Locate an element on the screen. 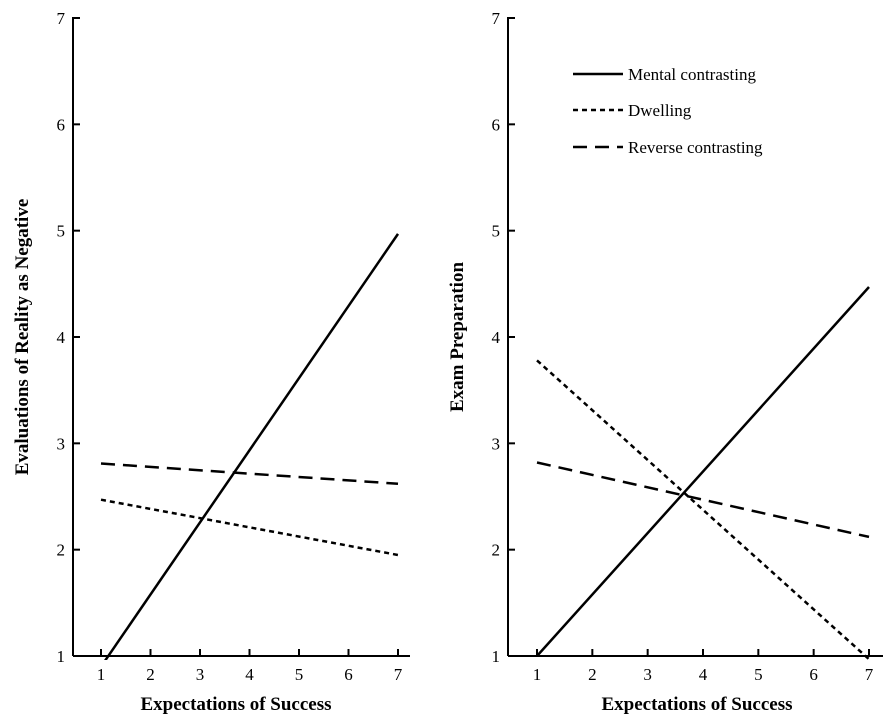 The width and height of the screenshot is (885, 718). left-y-ticks: 1 2 3 4 5 6 7 is located at coordinates (68, 337).